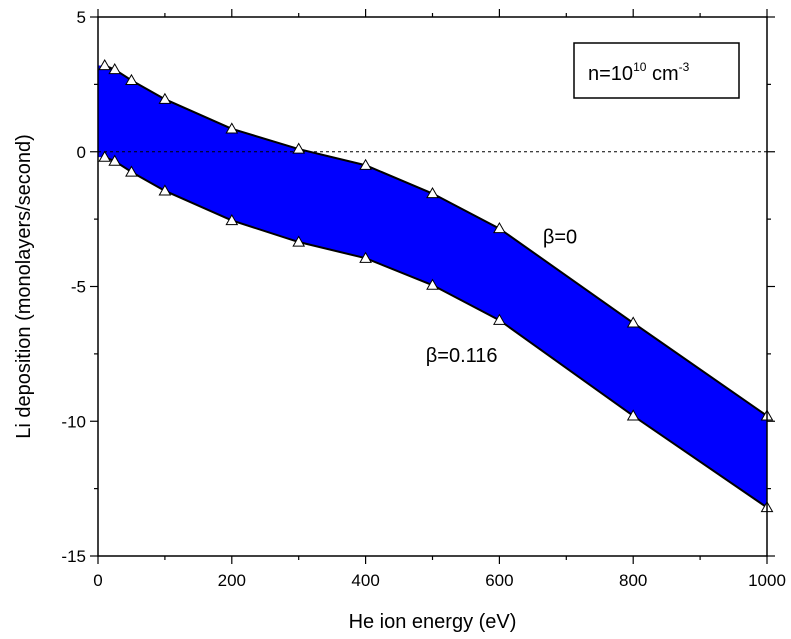 This screenshot has width=791, height=639. What do you see at coordinates (232, 580) in the screenshot?
I see `x-tick-label: 200` at bounding box center [232, 580].